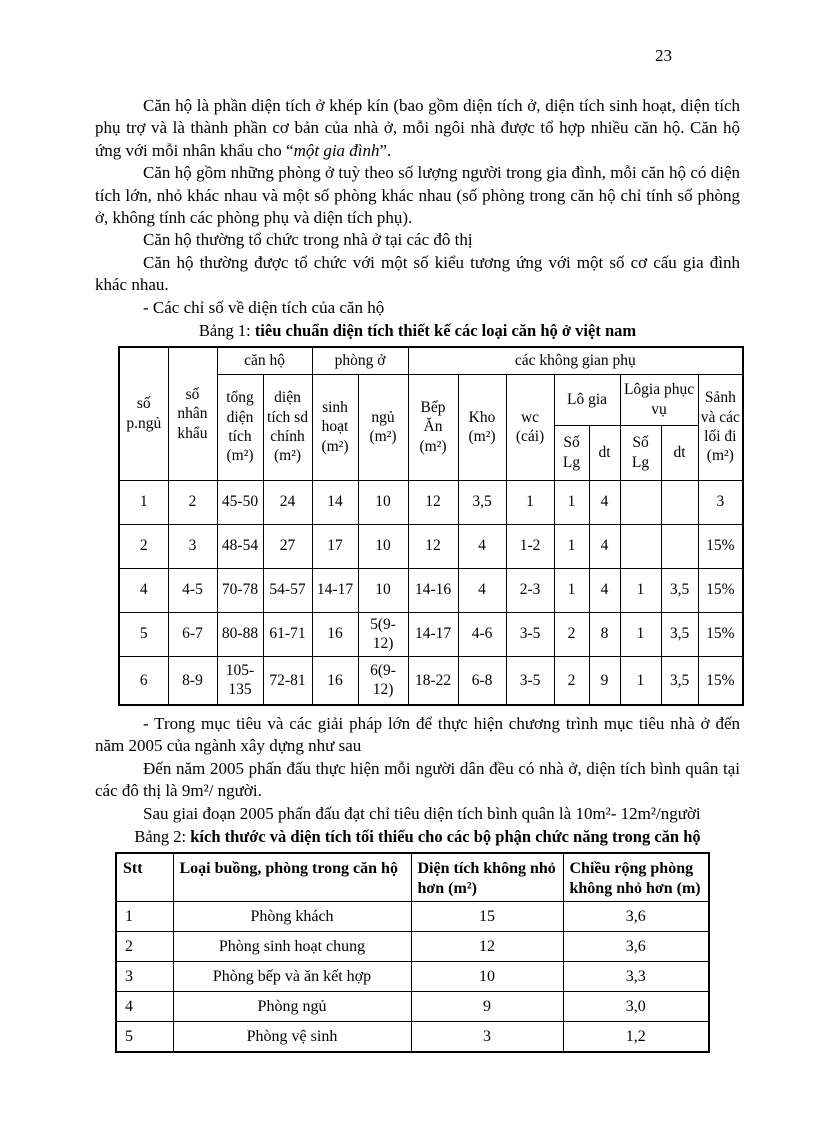 The height and width of the screenshot is (1123, 816). Describe the element at coordinates (571, 452) in the screenshot. I see `header-cell-loggia-count: Số Lg` at that location.